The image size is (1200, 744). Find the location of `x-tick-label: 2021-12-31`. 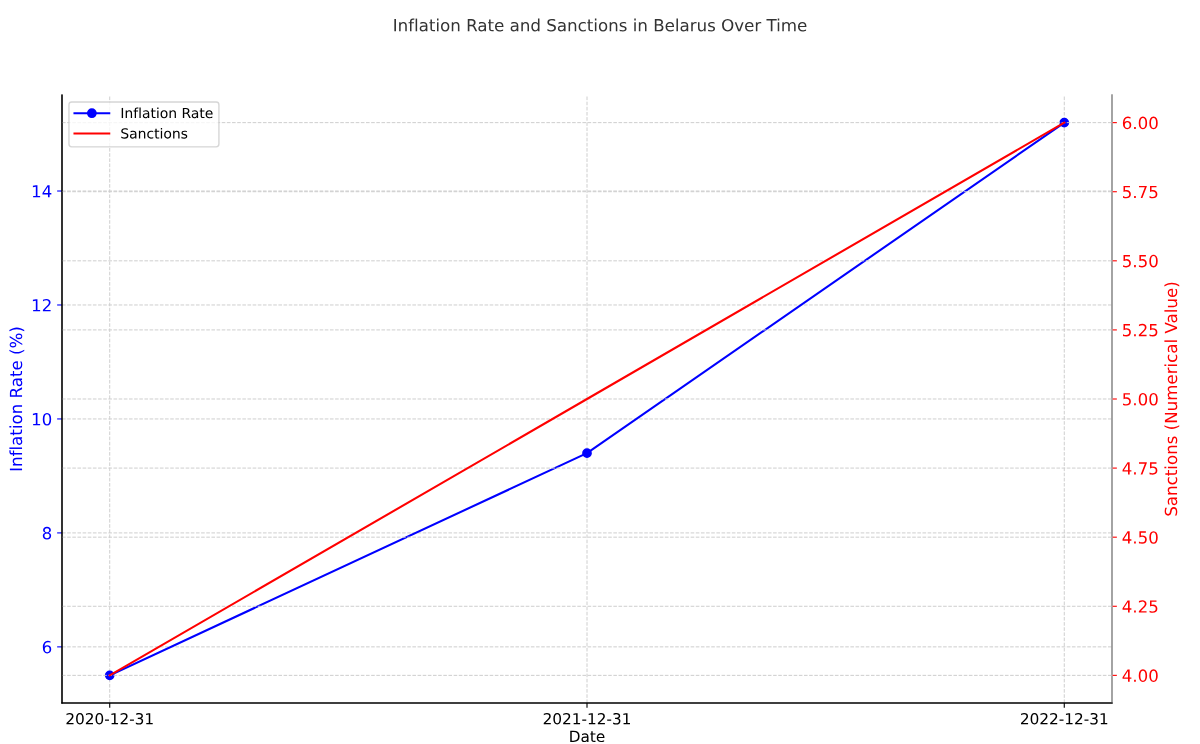

x-tick-label: 2021-12-31 is located at coordinates (586, 718).